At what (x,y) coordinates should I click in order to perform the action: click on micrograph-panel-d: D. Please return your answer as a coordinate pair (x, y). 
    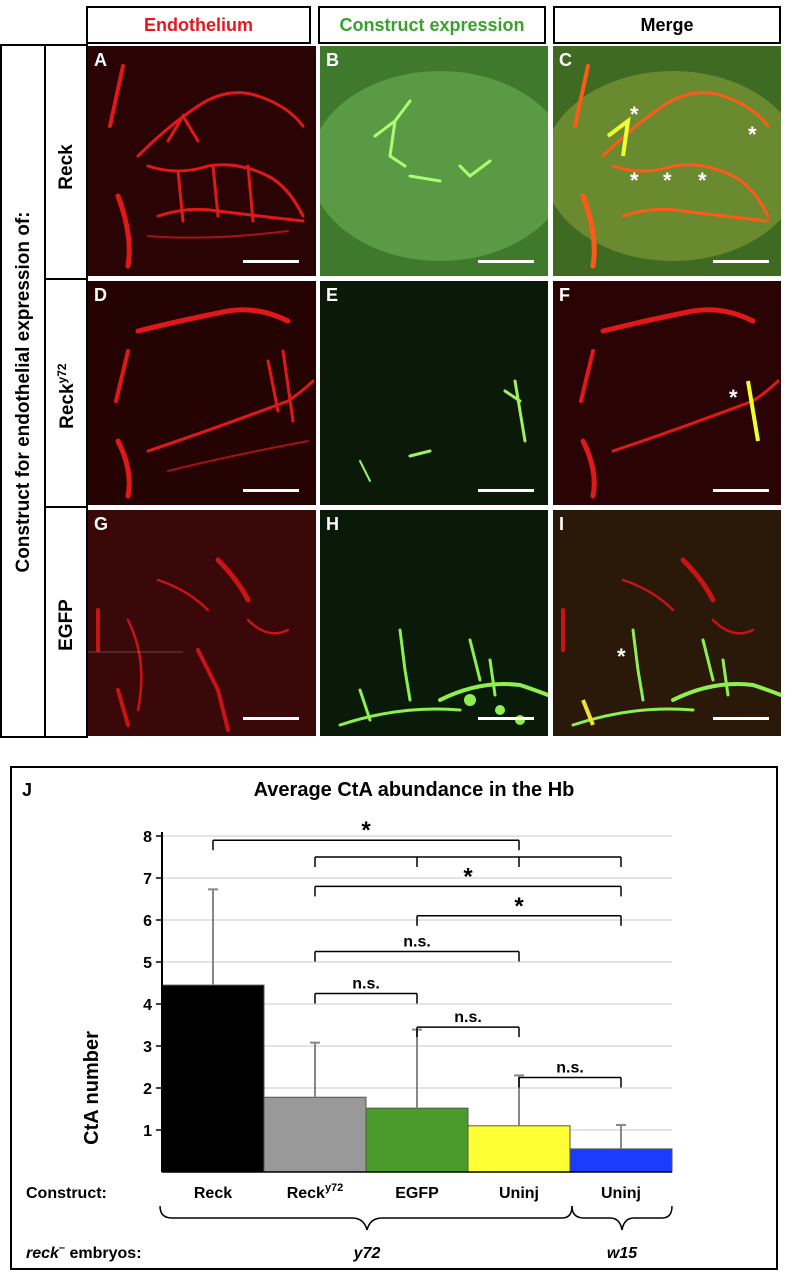
    Looking at the image, I should click on (202, 393).